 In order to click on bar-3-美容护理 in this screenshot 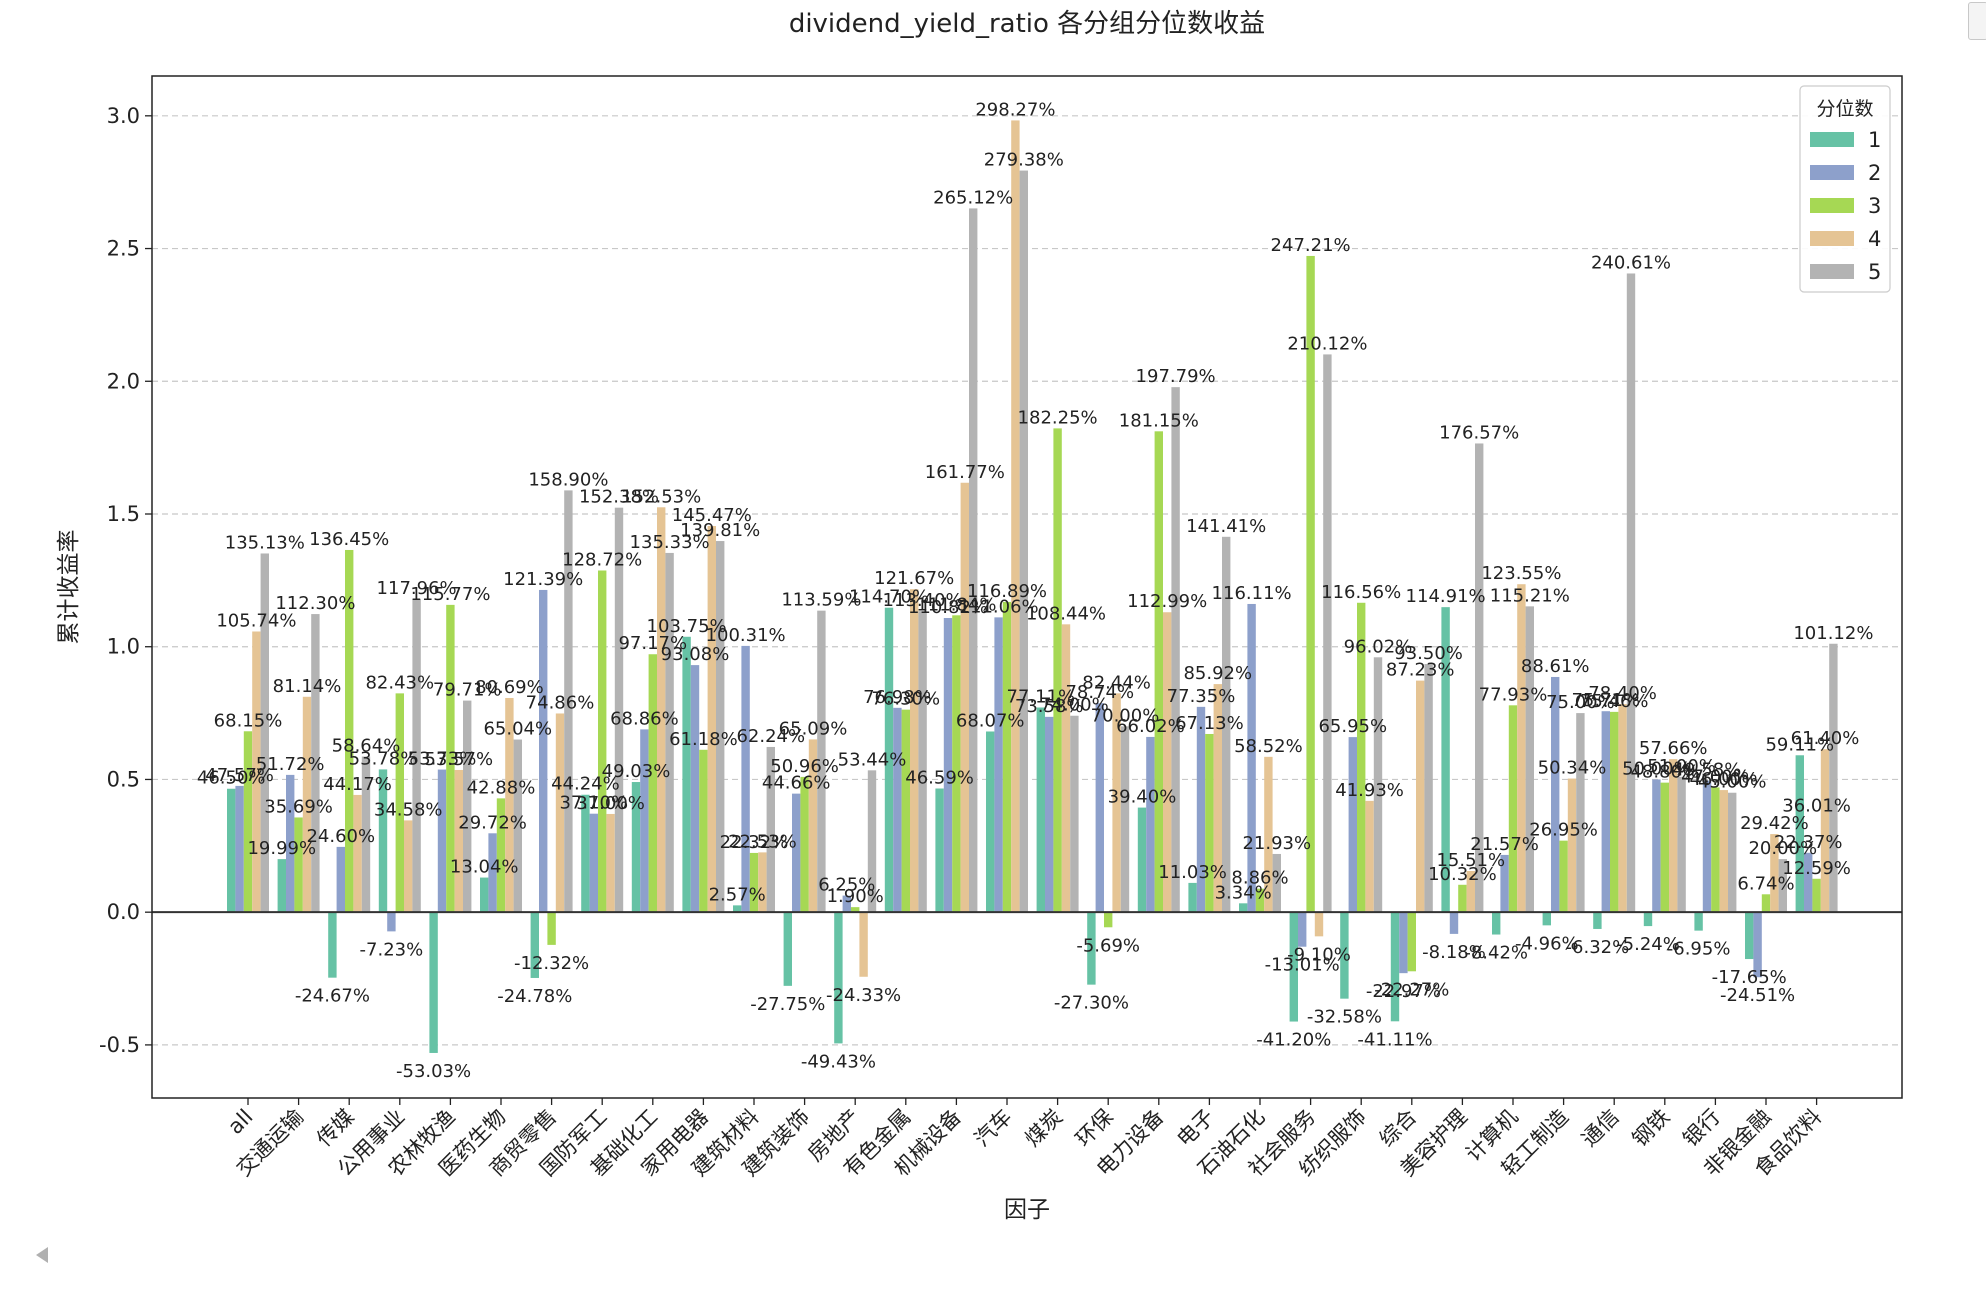, I will do `click(1462, 898)`.